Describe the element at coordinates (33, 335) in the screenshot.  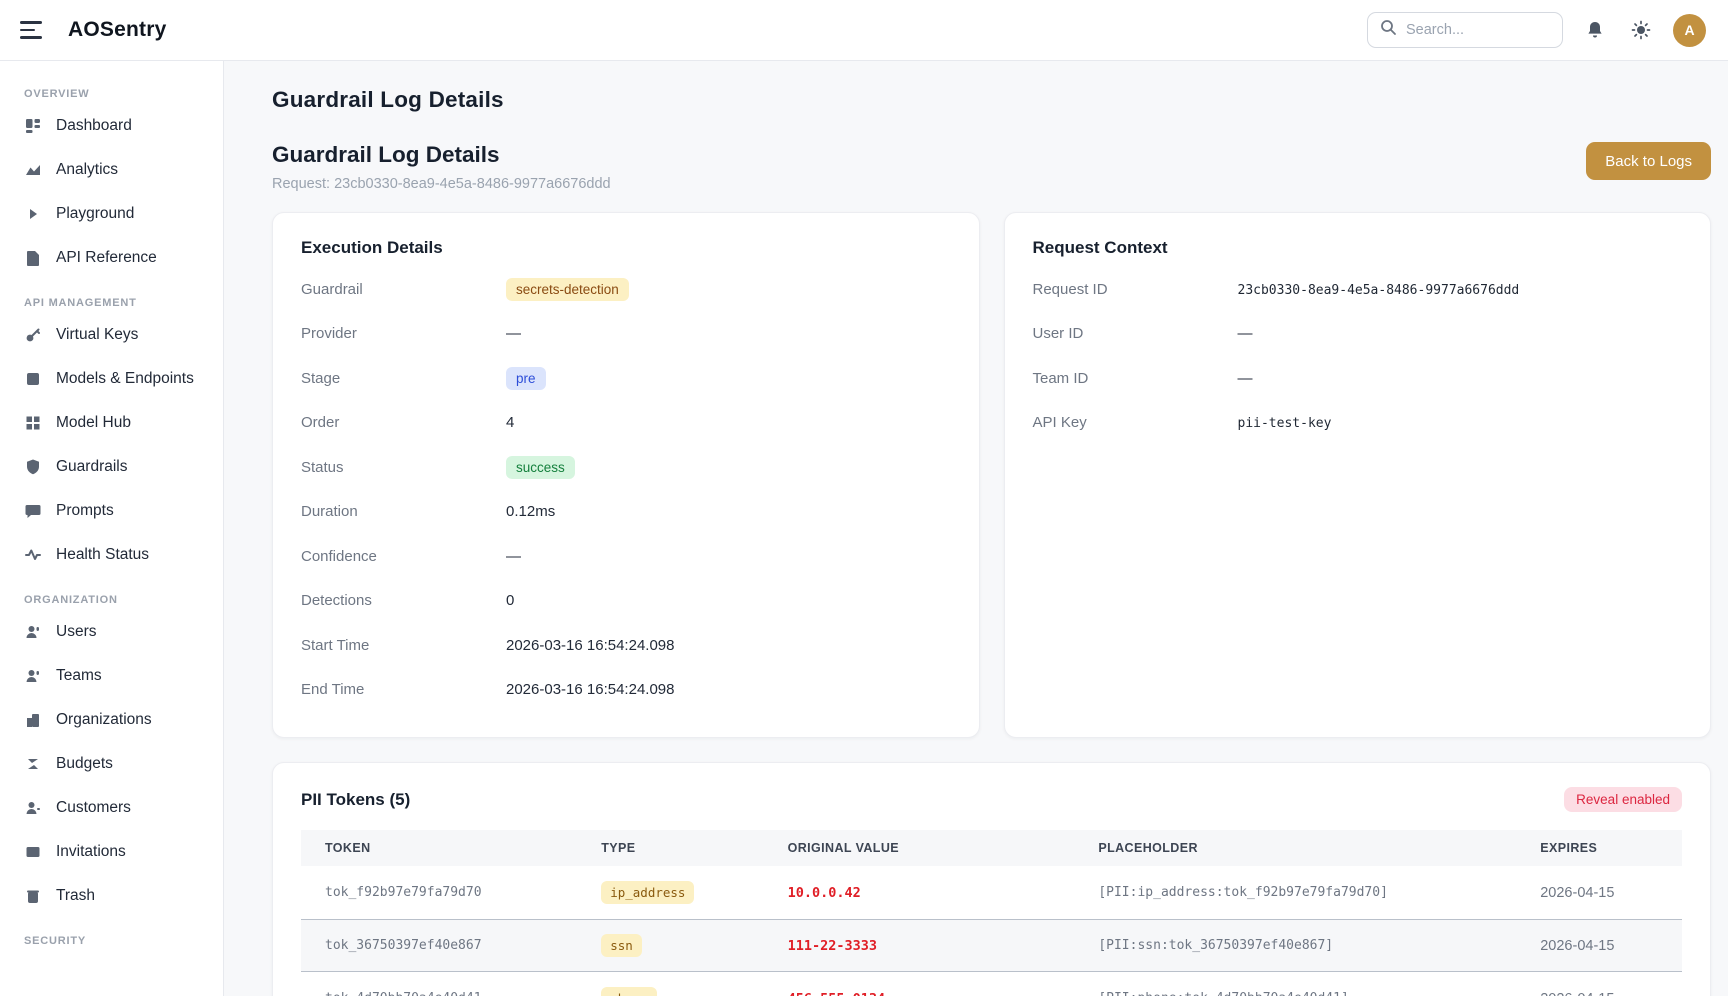
I see `key-icon` at that location.